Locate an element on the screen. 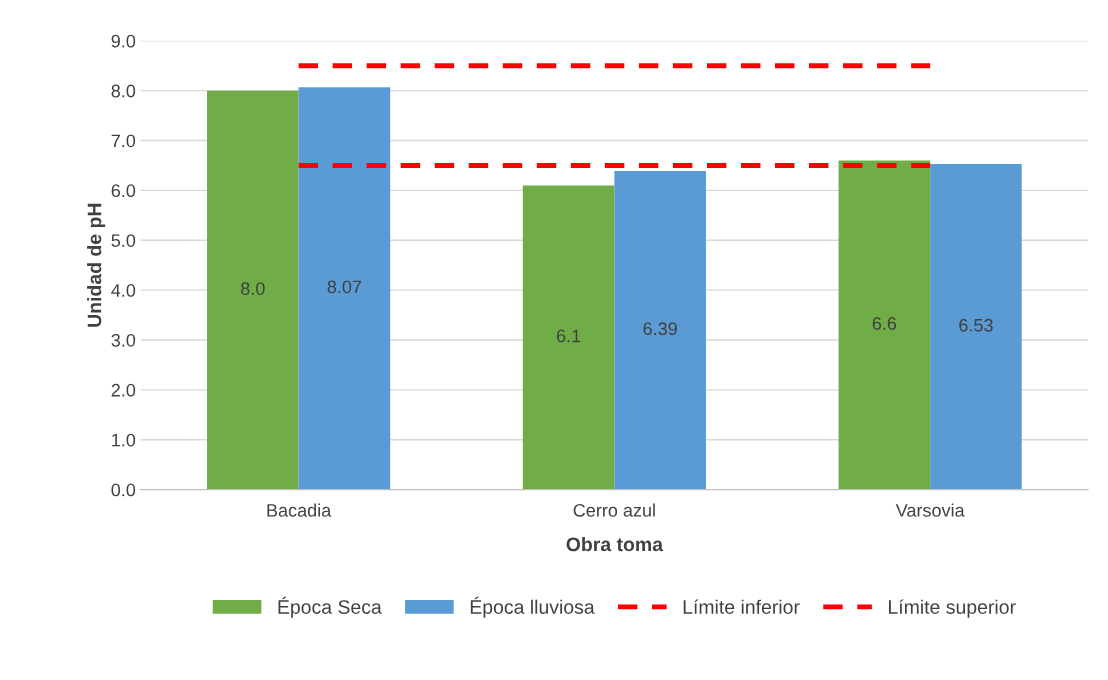 The height and width of the screenshot is (680, 1108). y-tick-label: 1.0 is located at coordinates (124, 440).